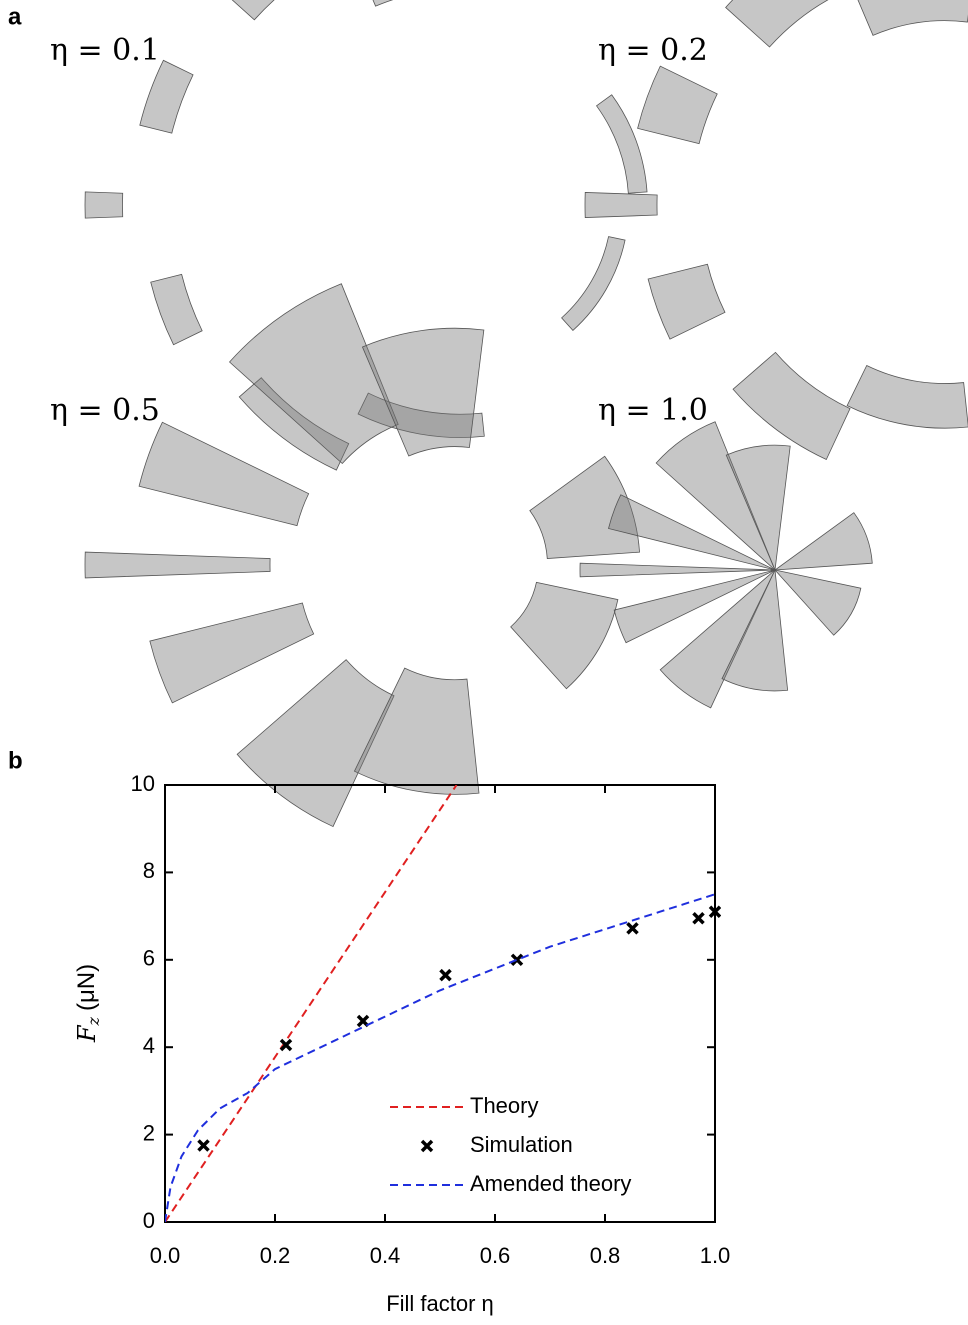  Describe the element at coordinates (149, 1132) in the screenshot. I see `y-tick-label: 2` at that location.